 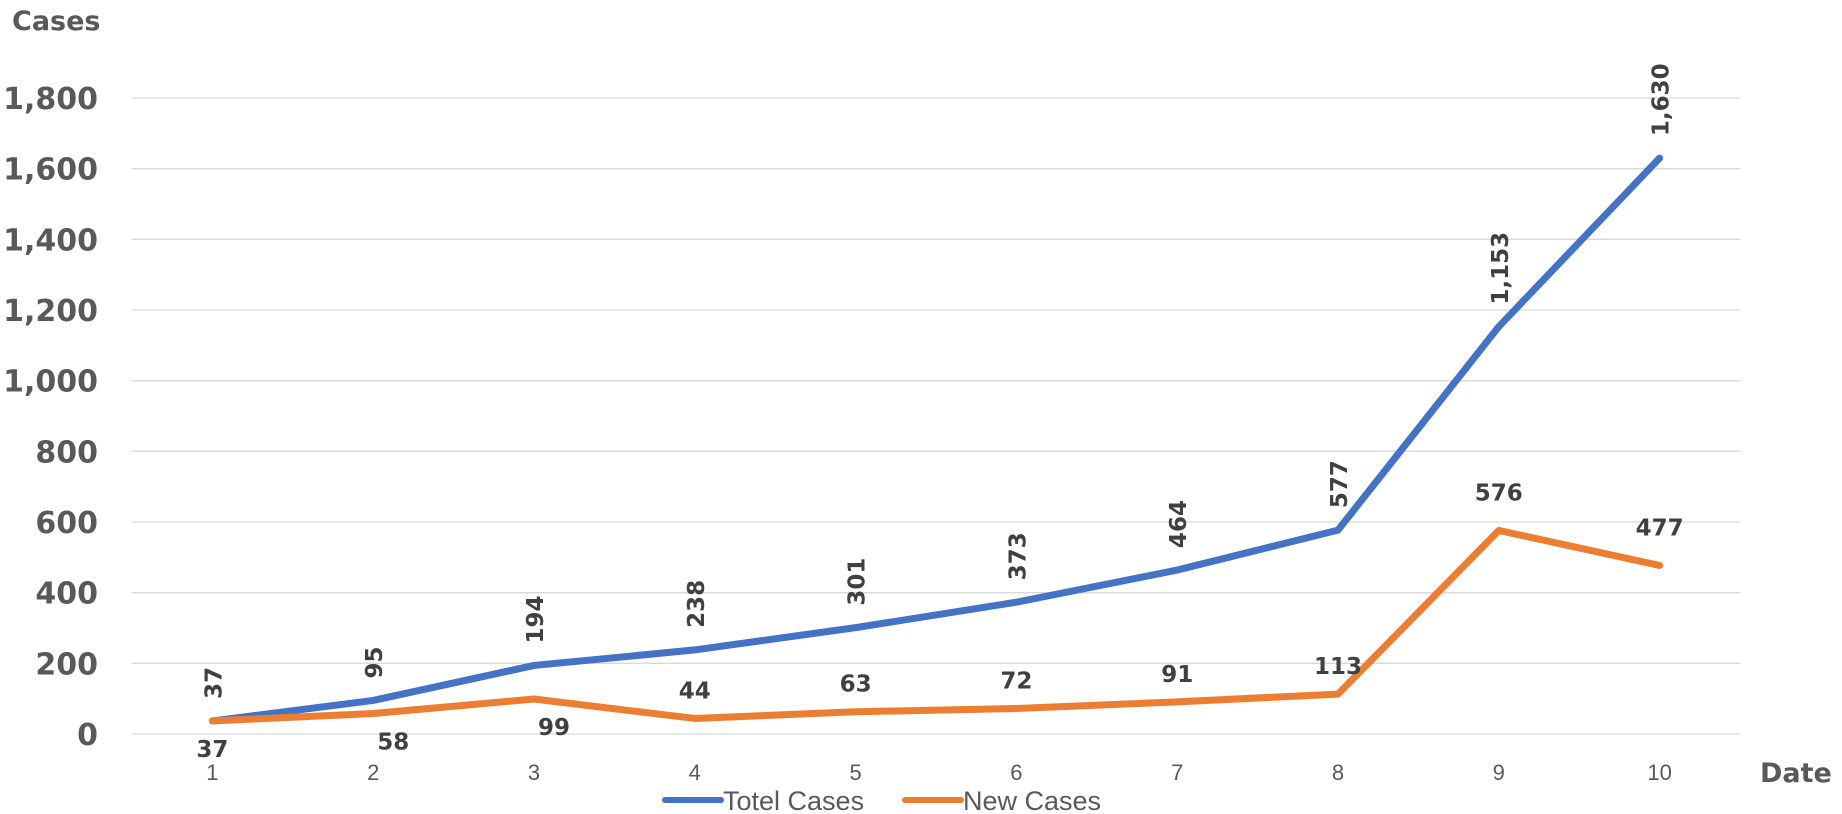 What do you see at coordinates (50, 382) in the screenshot?
I see `y-tick-label: 1,000` at bounding box center [50, 382].